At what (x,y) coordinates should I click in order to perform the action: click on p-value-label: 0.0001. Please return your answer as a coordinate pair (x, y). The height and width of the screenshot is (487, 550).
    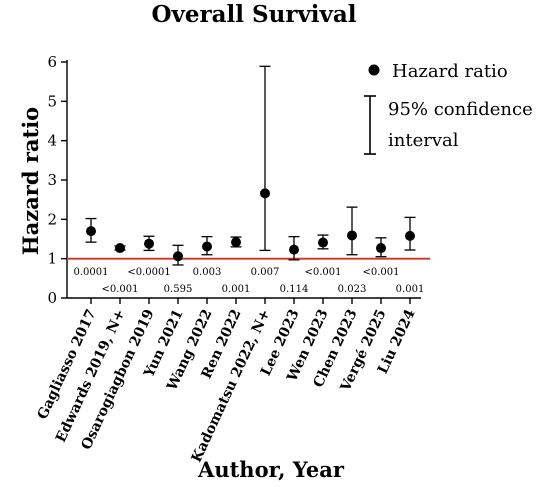
    Looking at the image, I should click on (91, 272).